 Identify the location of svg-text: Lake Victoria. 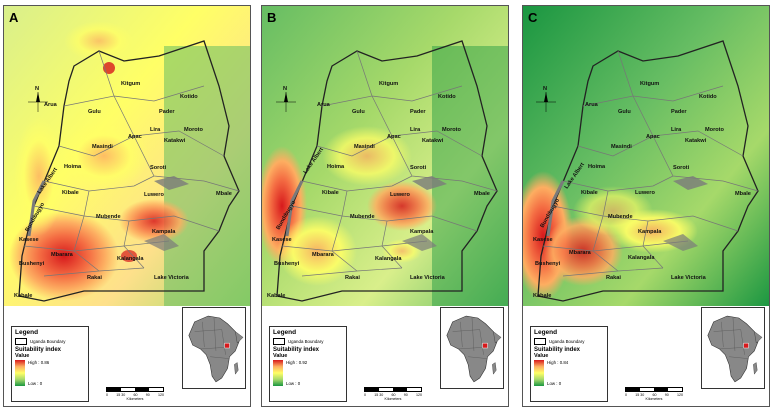
(172, 278).